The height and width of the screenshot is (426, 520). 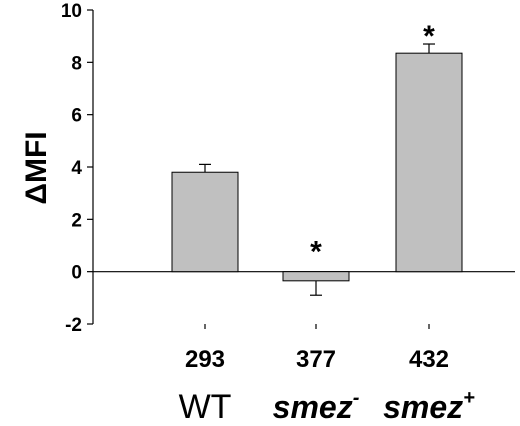 What do you see at coordinates (71, 11) in the screenshot?
I see `y-tick-label: 10` at bounding box center [71, 11].